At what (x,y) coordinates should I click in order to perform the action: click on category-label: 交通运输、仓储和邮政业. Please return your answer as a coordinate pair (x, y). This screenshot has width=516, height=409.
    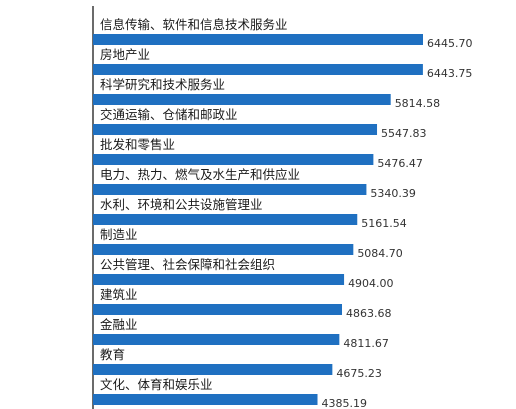
    Looking at the image, I should click on (169, 114).